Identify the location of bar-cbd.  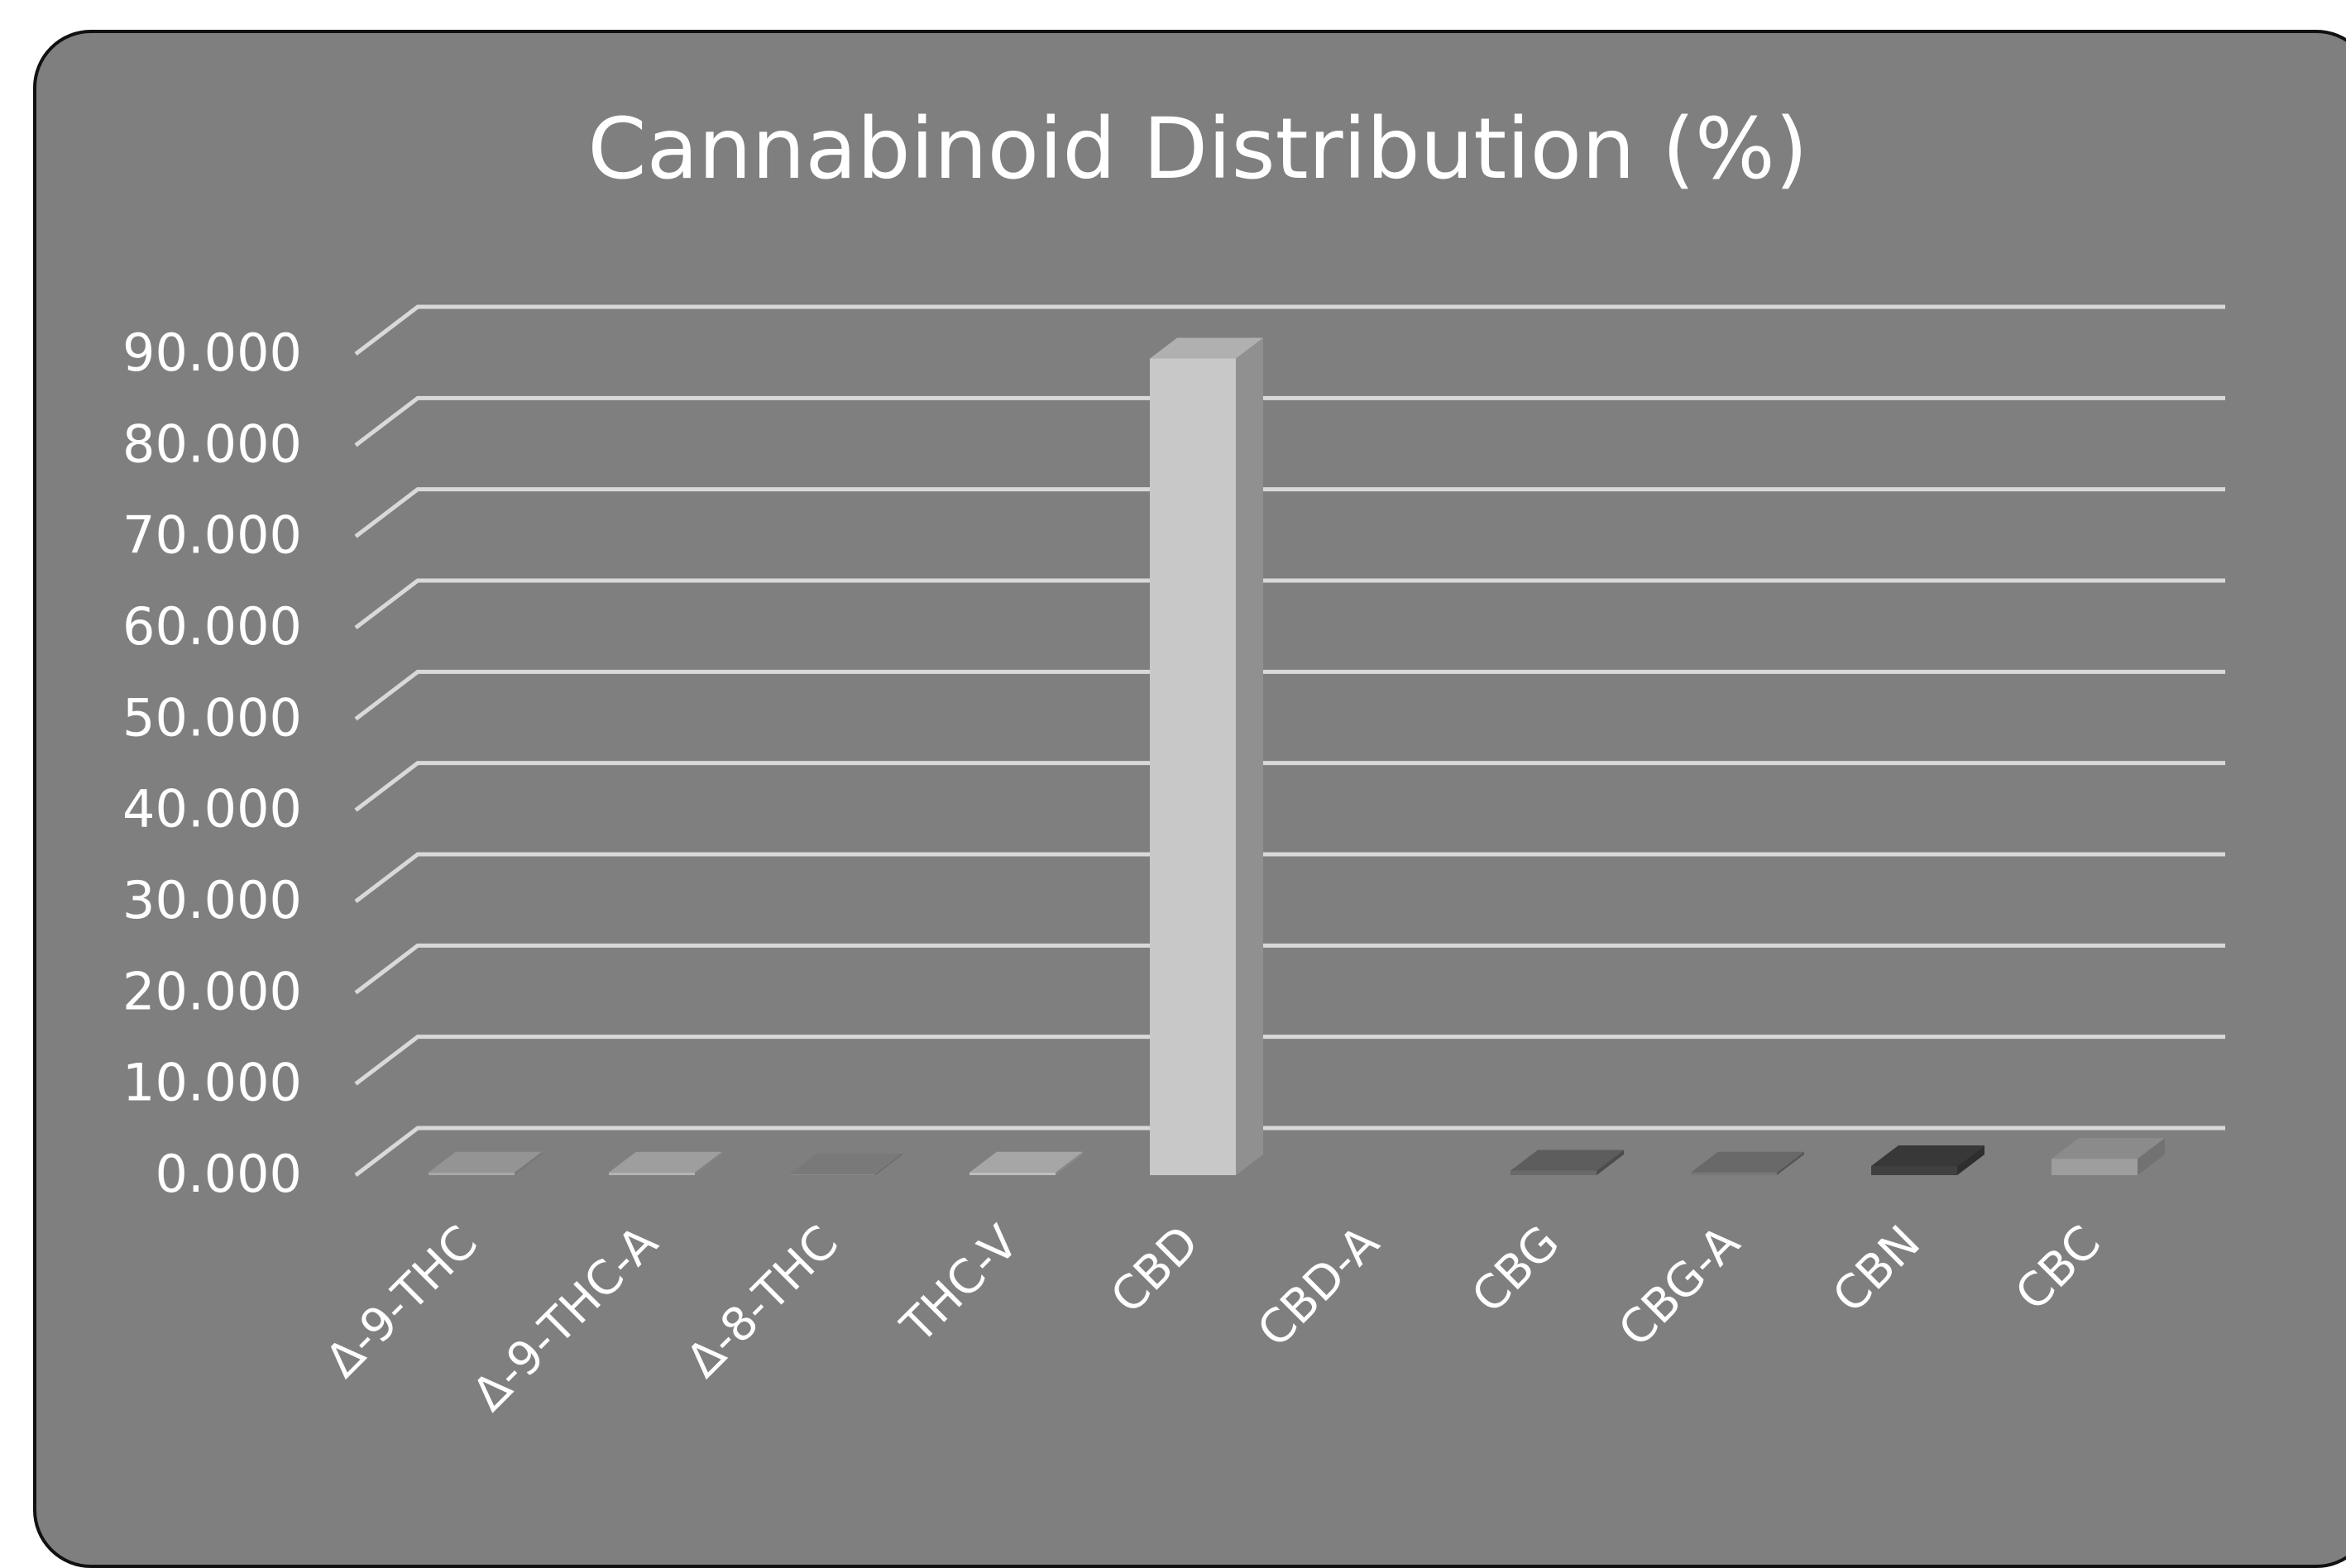
(1207, 756).